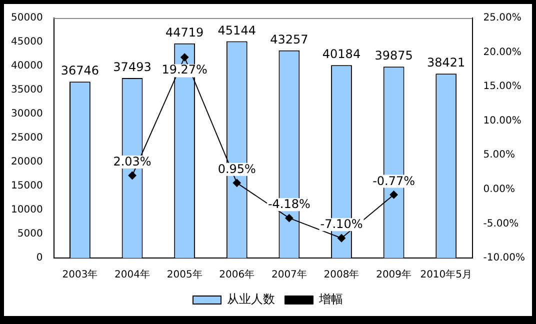  I want to click on y-tick-label: 10000, so click(27, 210).